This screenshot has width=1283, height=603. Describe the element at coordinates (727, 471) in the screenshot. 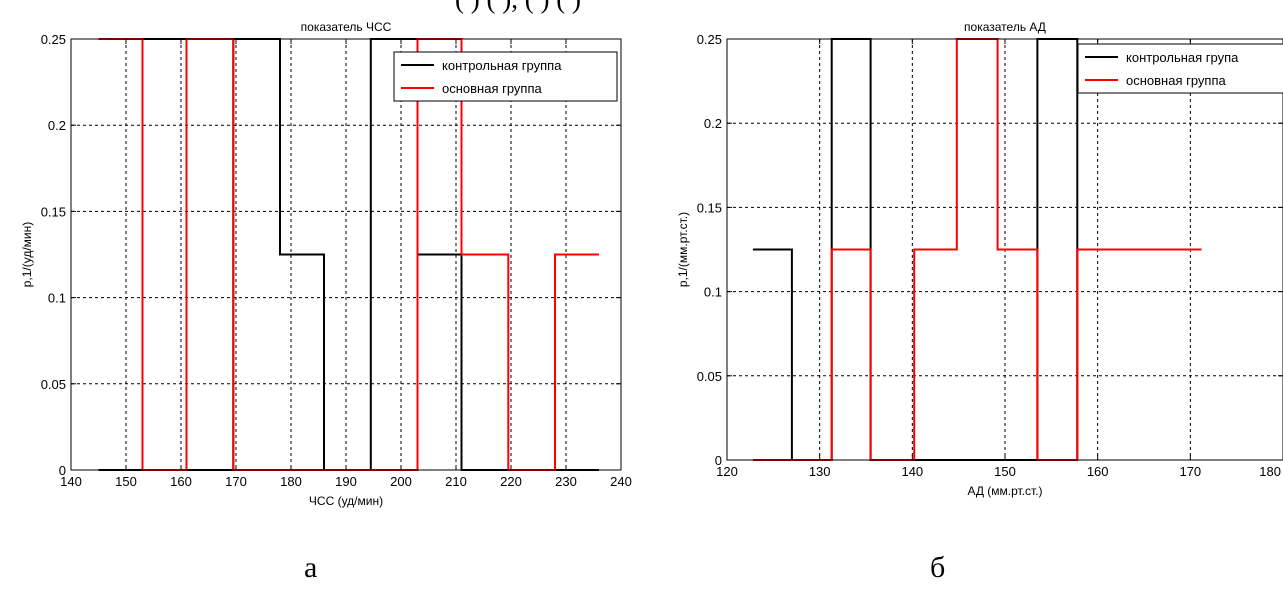

I see `x-tick-label: 120` at that location.